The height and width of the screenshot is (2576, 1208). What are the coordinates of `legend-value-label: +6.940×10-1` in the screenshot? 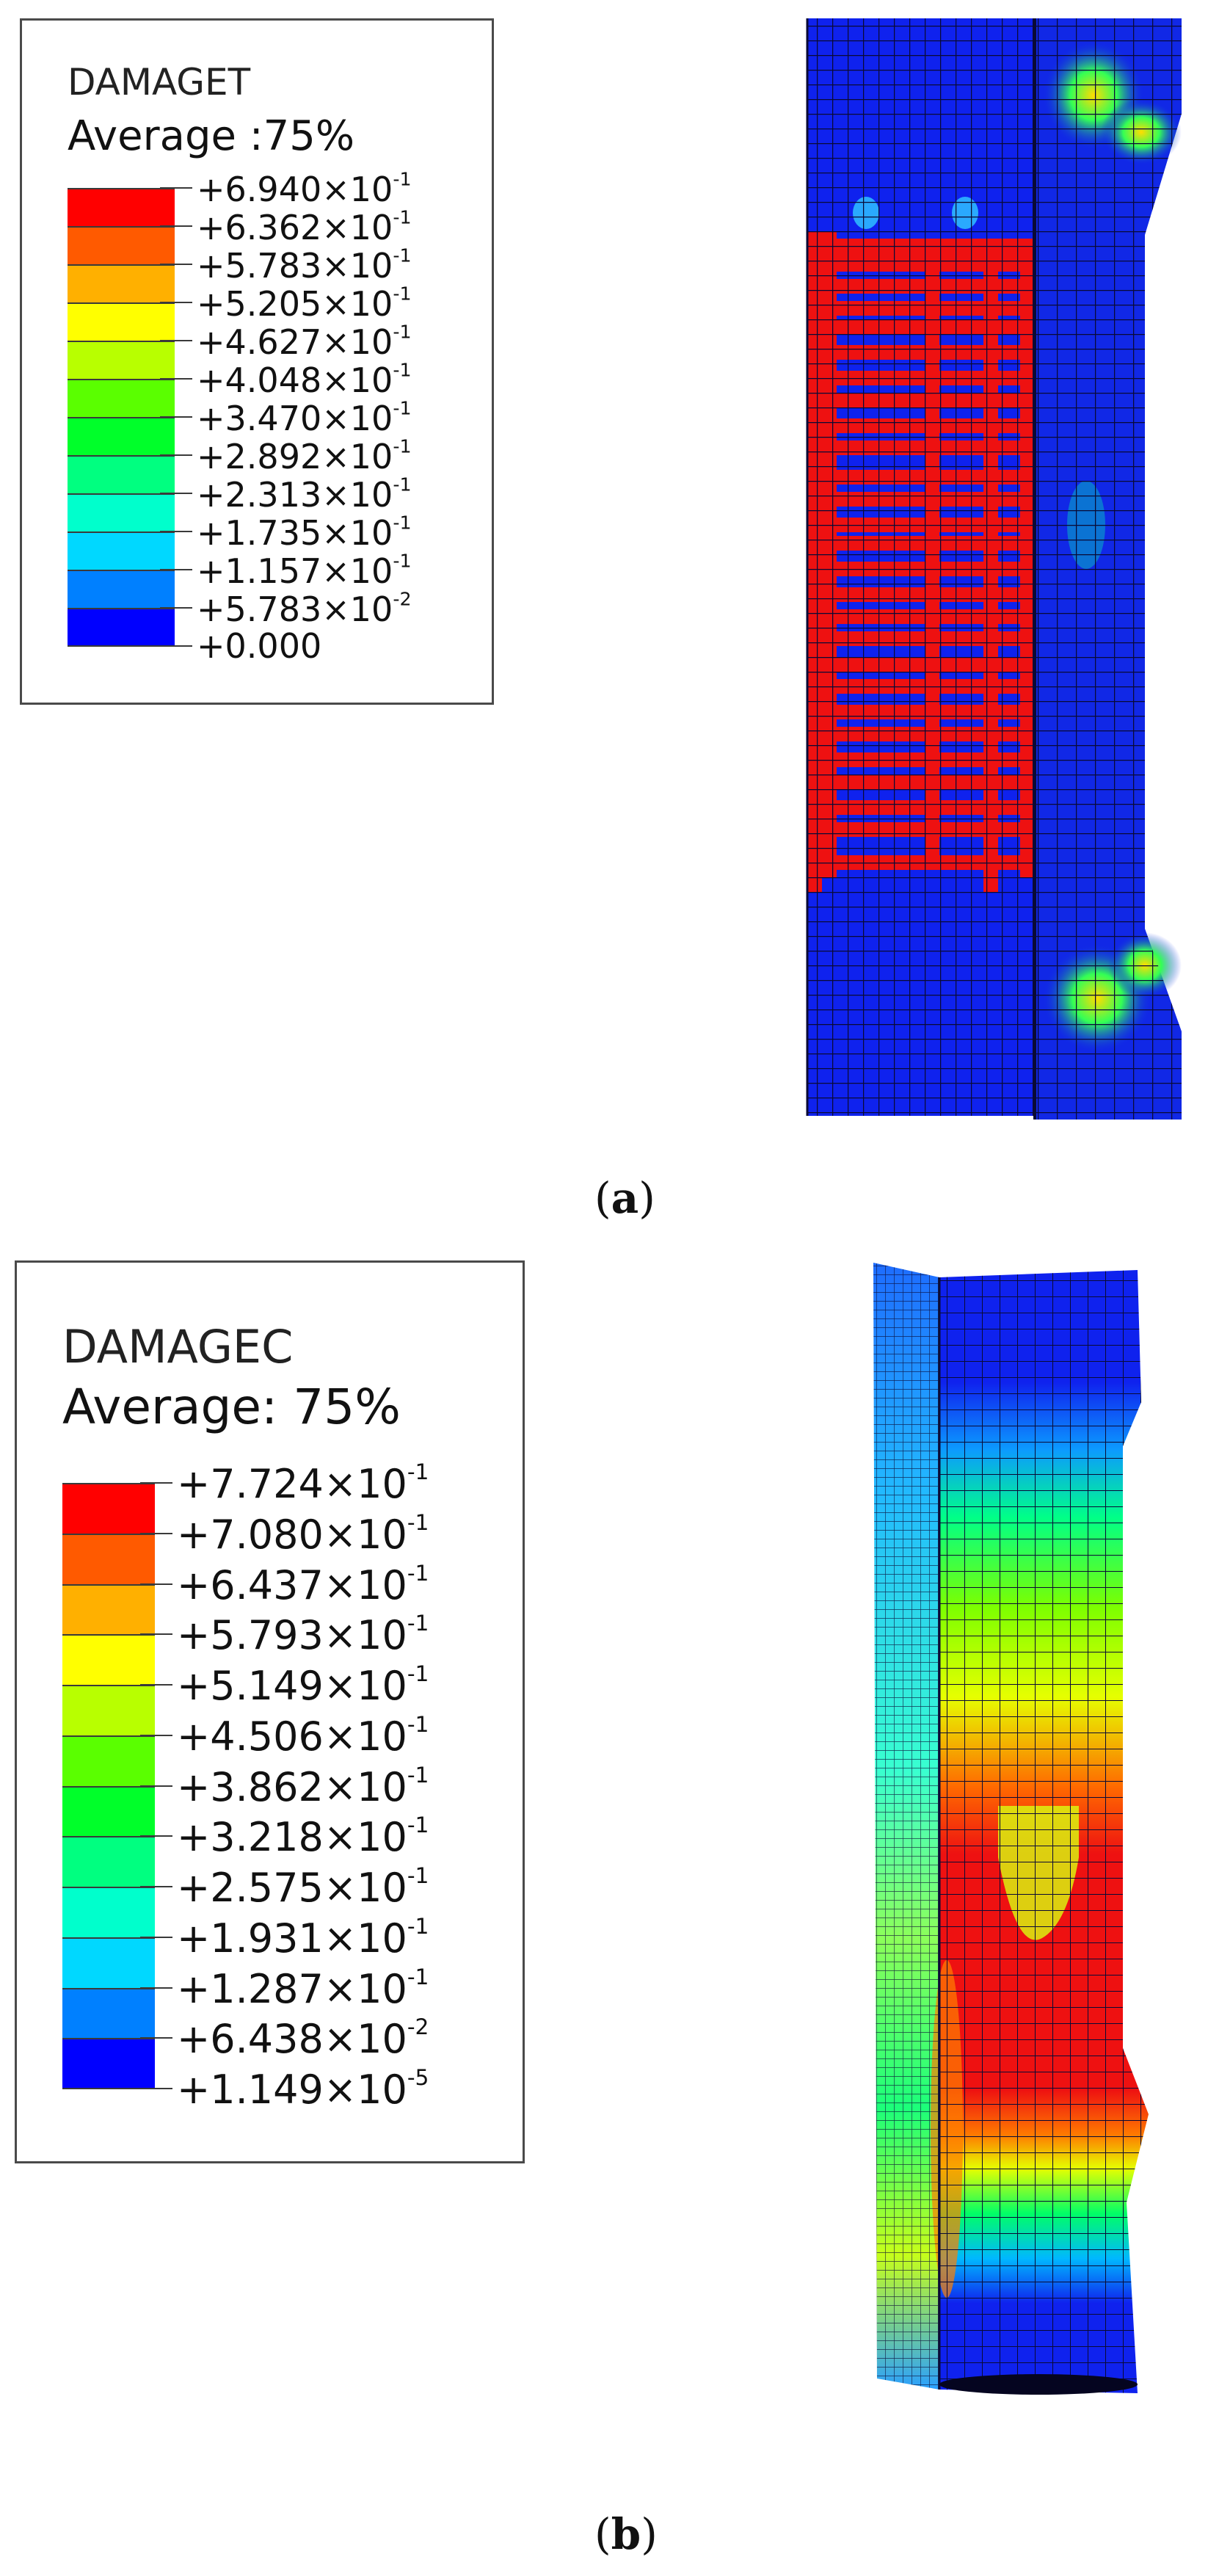 It's located at (304, 189).